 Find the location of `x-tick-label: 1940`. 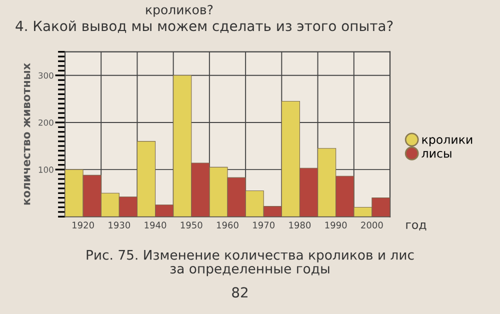

x-tick-label: 1940 is located at coordinates (155, 225).